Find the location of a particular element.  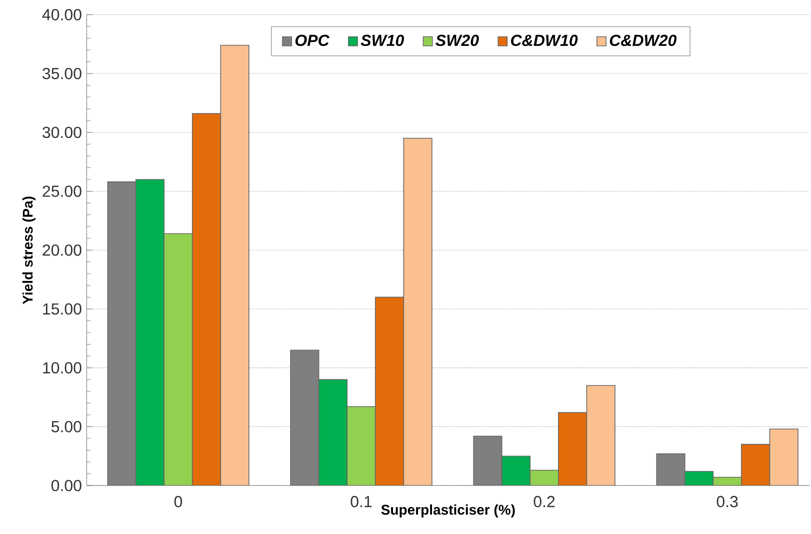

y-tick-label: 5.00 is located at coordinates (66, 427).